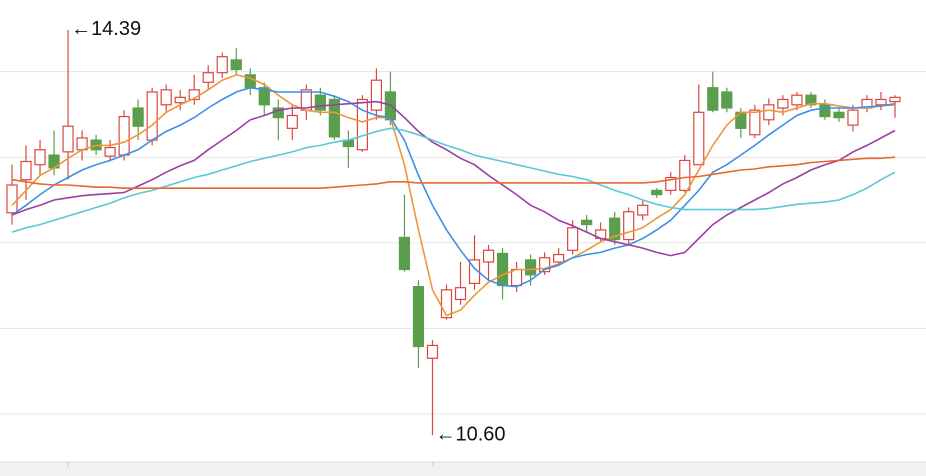  I want to click on ma-line, so click(453, 172).